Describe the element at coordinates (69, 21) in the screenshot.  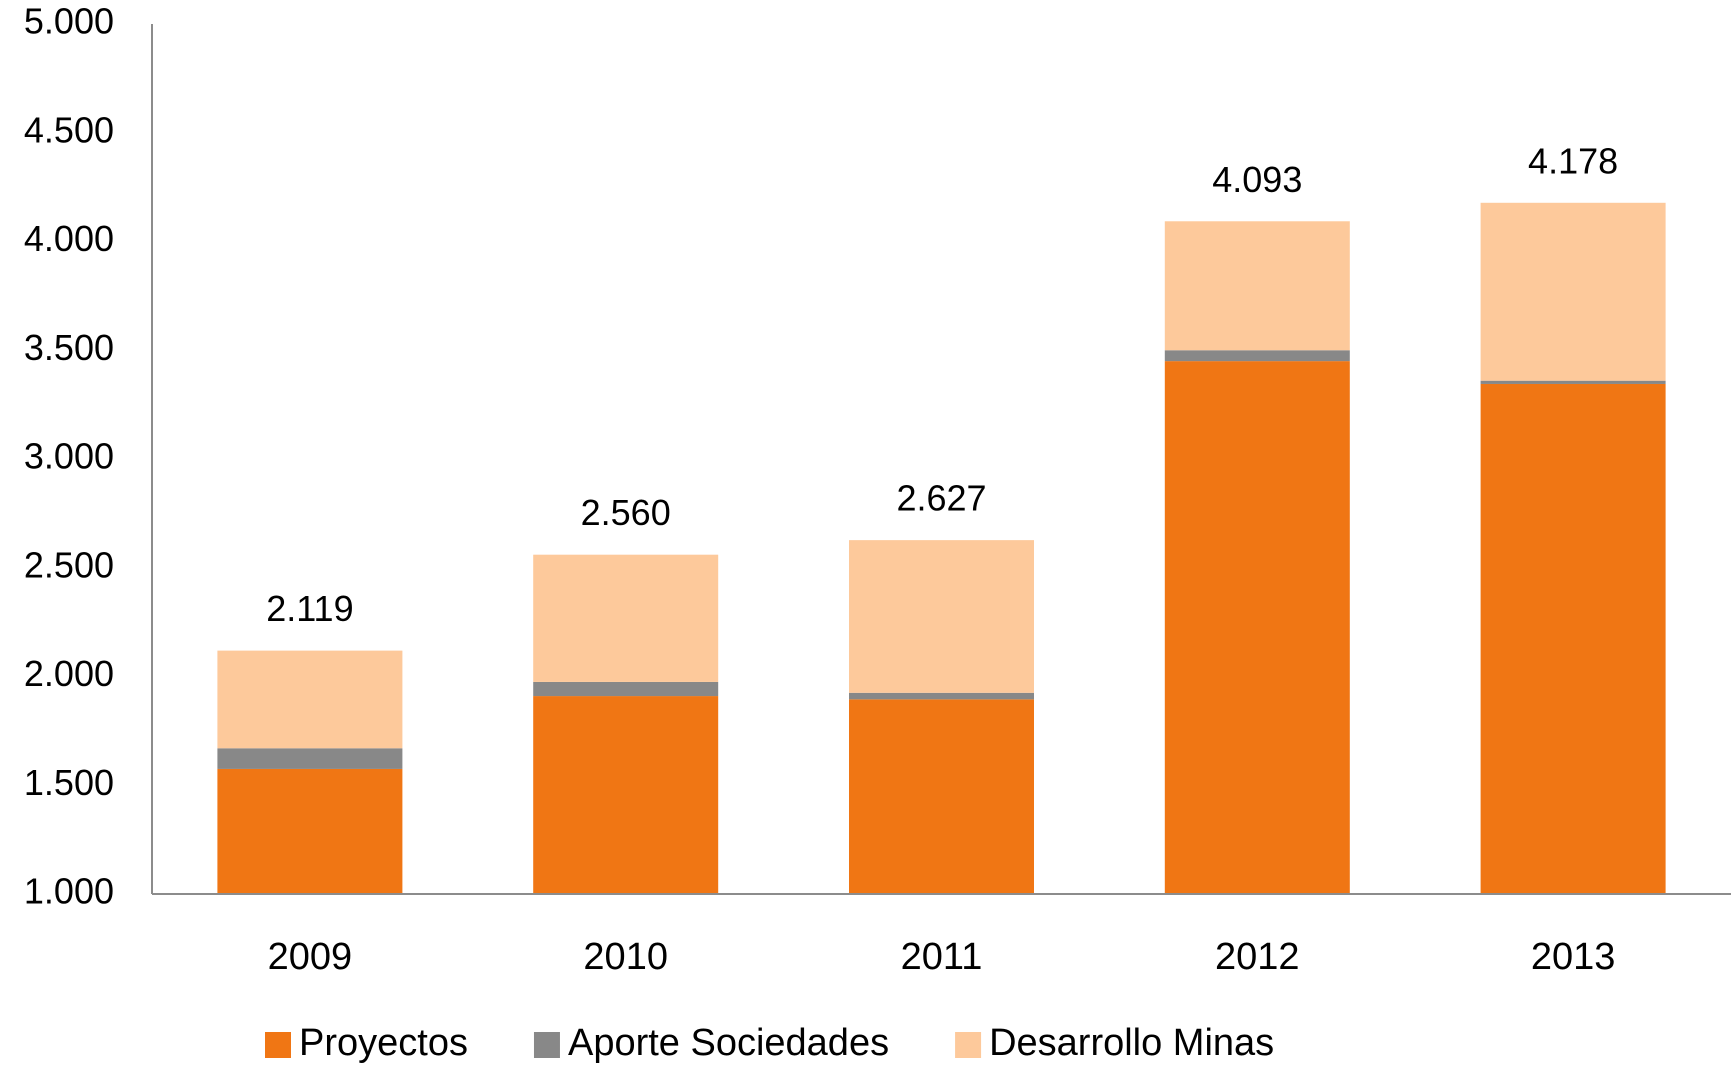
I see `y-tick-label: 5.000` at that location.